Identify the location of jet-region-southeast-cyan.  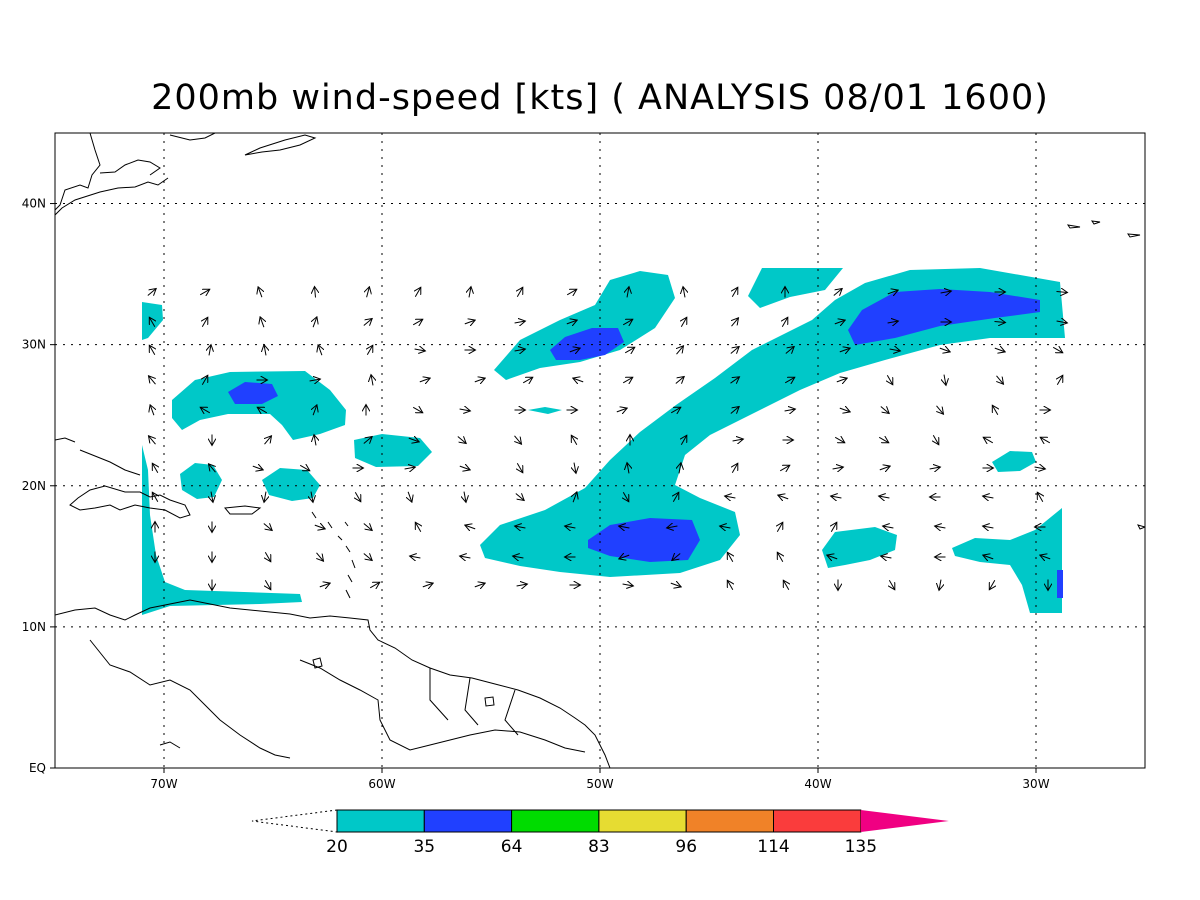
(1007, 560).